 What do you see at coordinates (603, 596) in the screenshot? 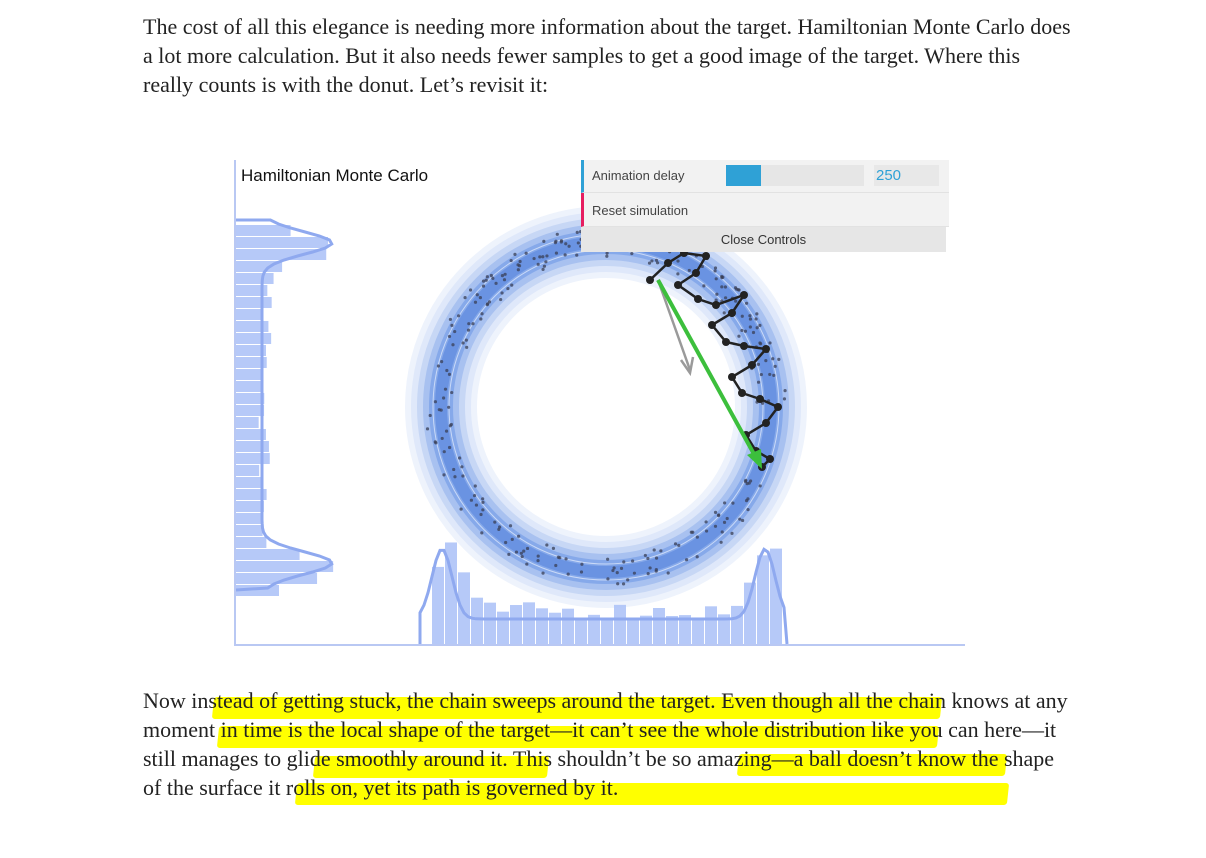
I see `bottom-marginal-density` at bounding box center [603, 596].